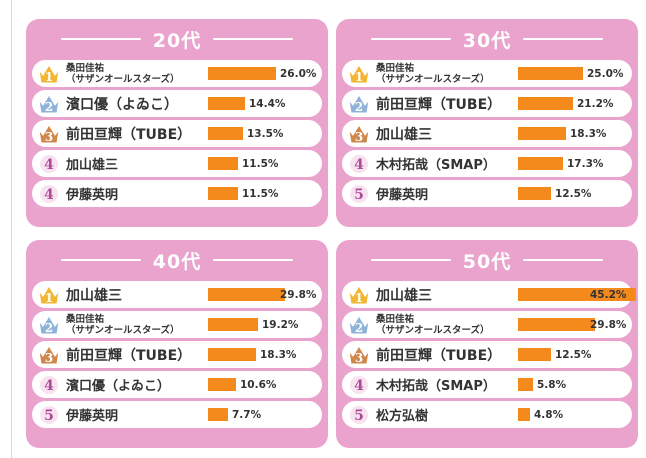 The width and height of the screenshot is (646, 458). Describe the element at coordinates (549, 414) in the screenshot. I see `value-label: 4.8%` at that location.